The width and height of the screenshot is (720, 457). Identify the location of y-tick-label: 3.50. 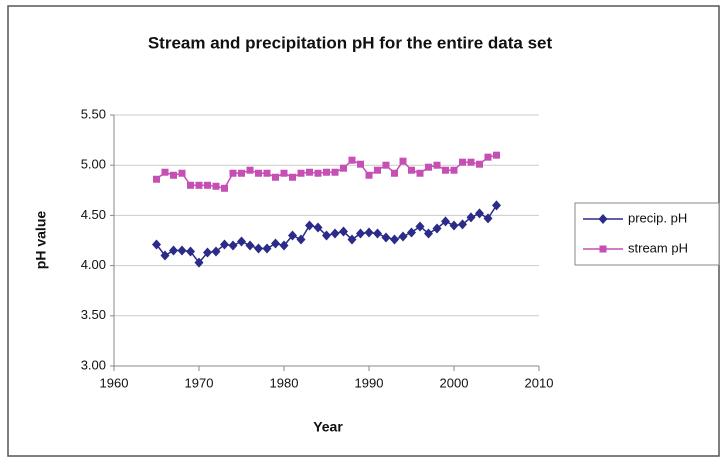
(93, 314).